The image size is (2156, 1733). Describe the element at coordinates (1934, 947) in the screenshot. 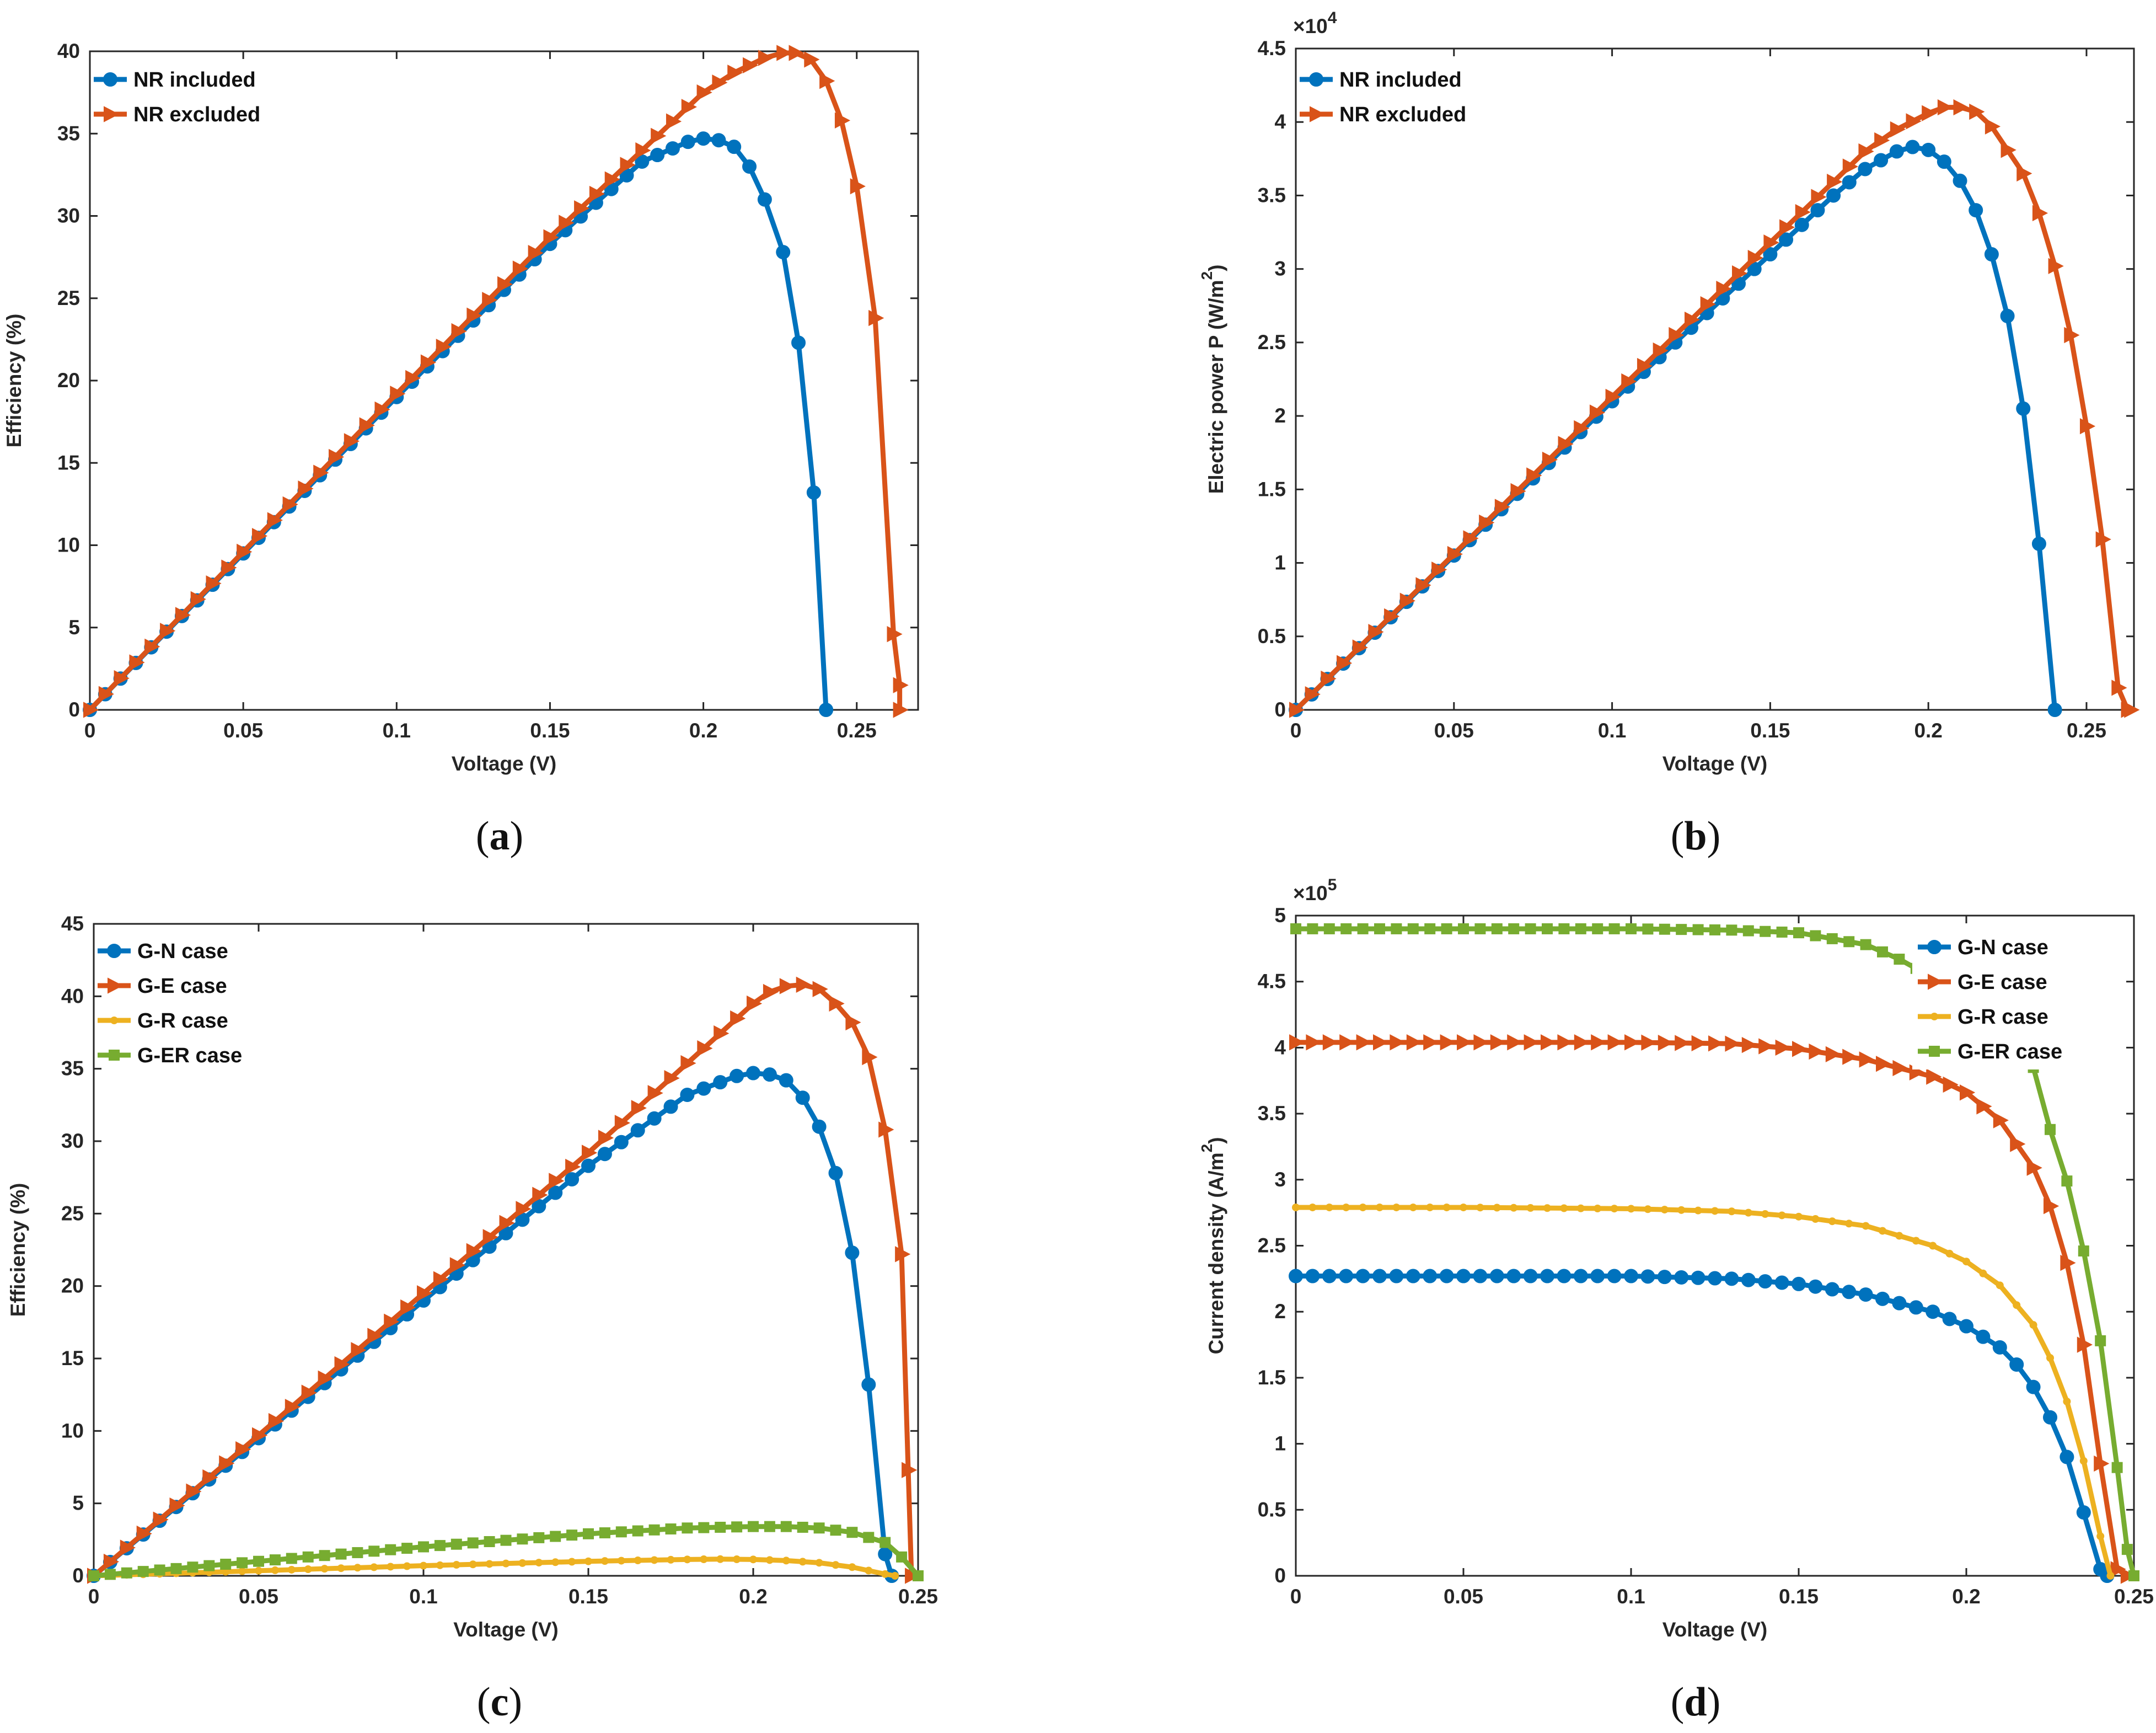

I see `panel-d-legend-marker` at that location.